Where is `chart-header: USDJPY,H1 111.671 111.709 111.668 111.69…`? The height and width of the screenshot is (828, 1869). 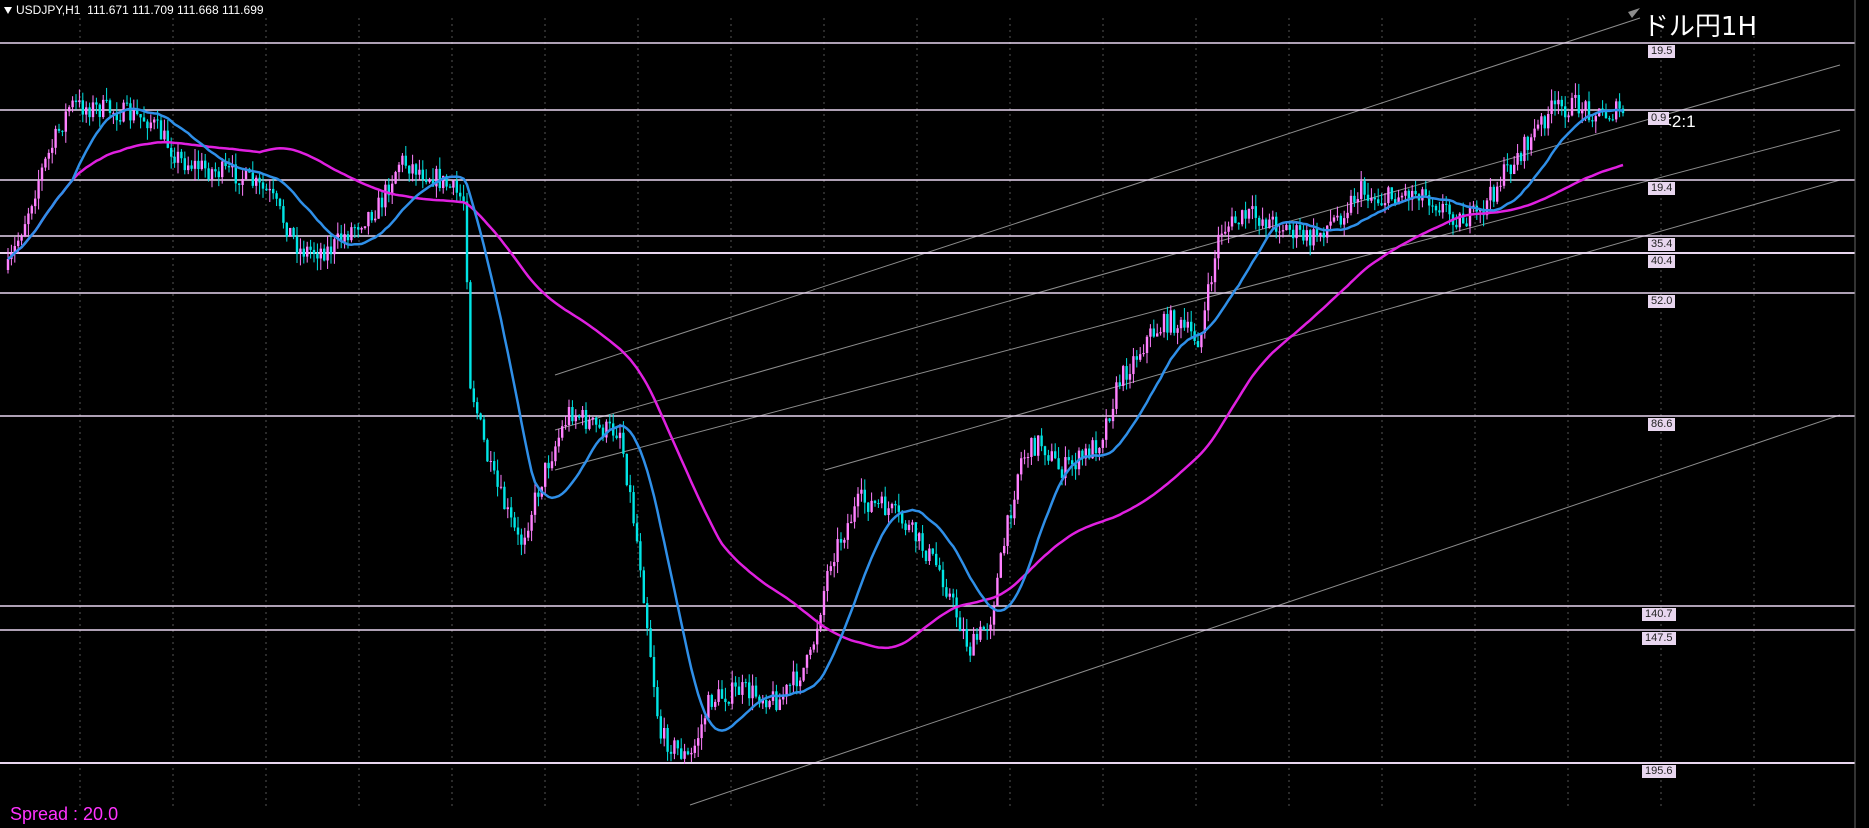
chart-header: USDJPY,H1 111.671 111.709 111.668 111.69… is located at coordinates (134, 10).